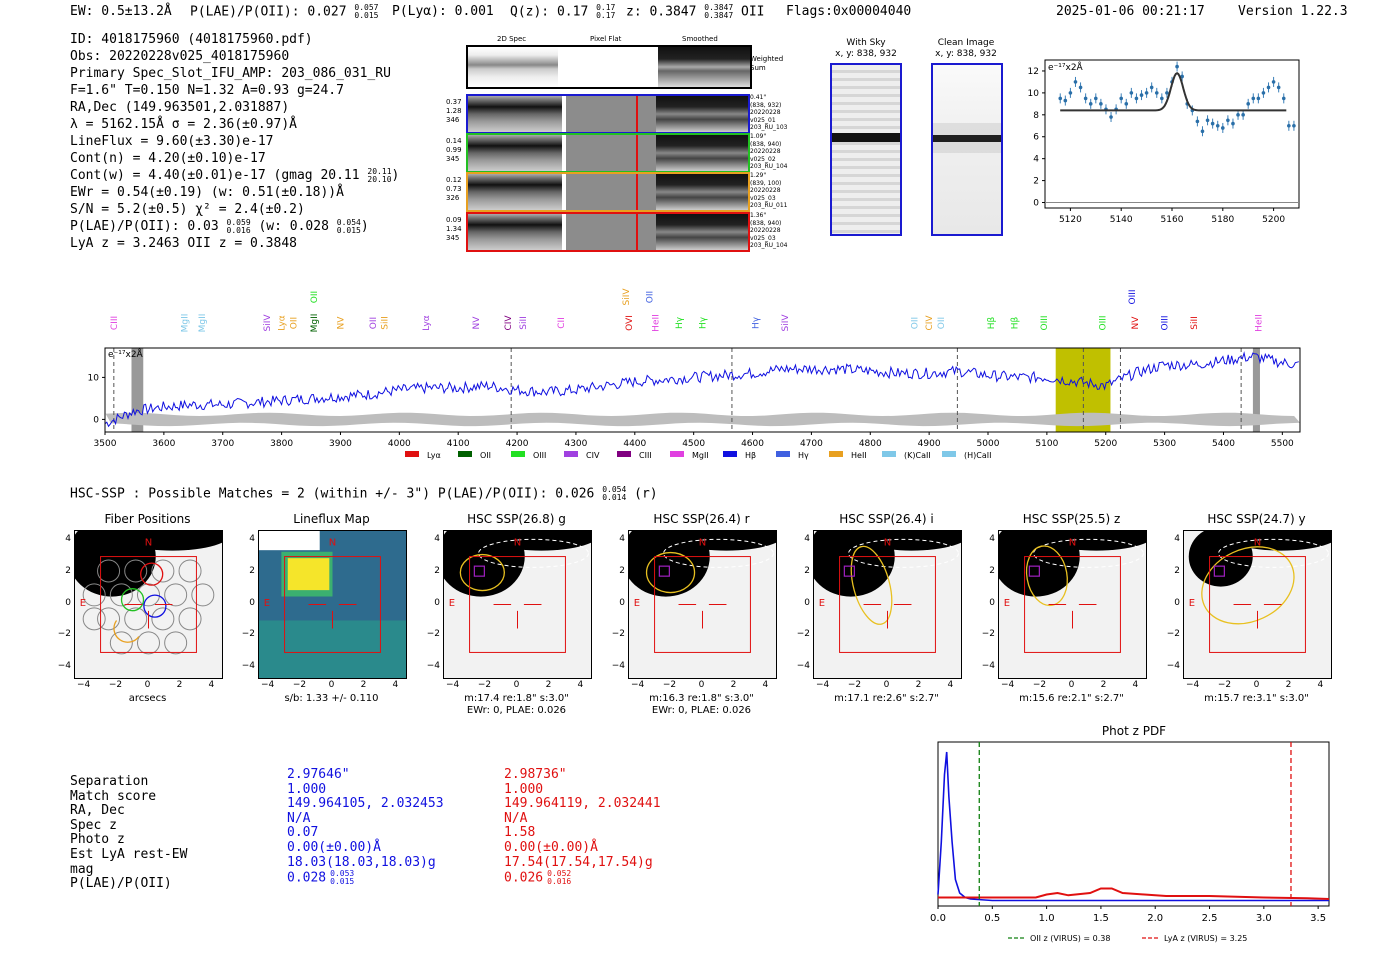  Describe the element at coordinates (622, 538) in the screenshot. I see `hsc-ytick-3-0: 4` at that location.